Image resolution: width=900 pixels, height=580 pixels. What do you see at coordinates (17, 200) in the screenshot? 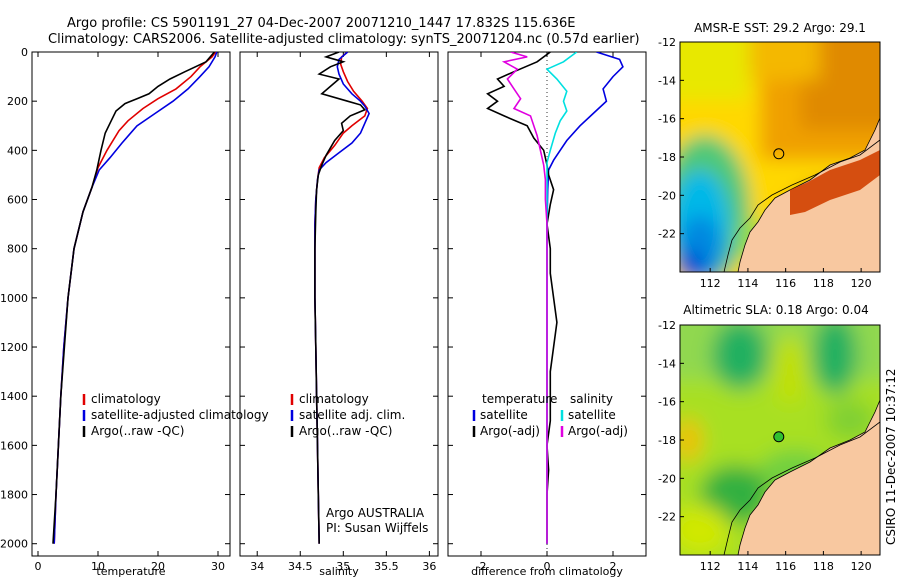
I see `y-tick-label: 600` at bounding box center [17, 200].